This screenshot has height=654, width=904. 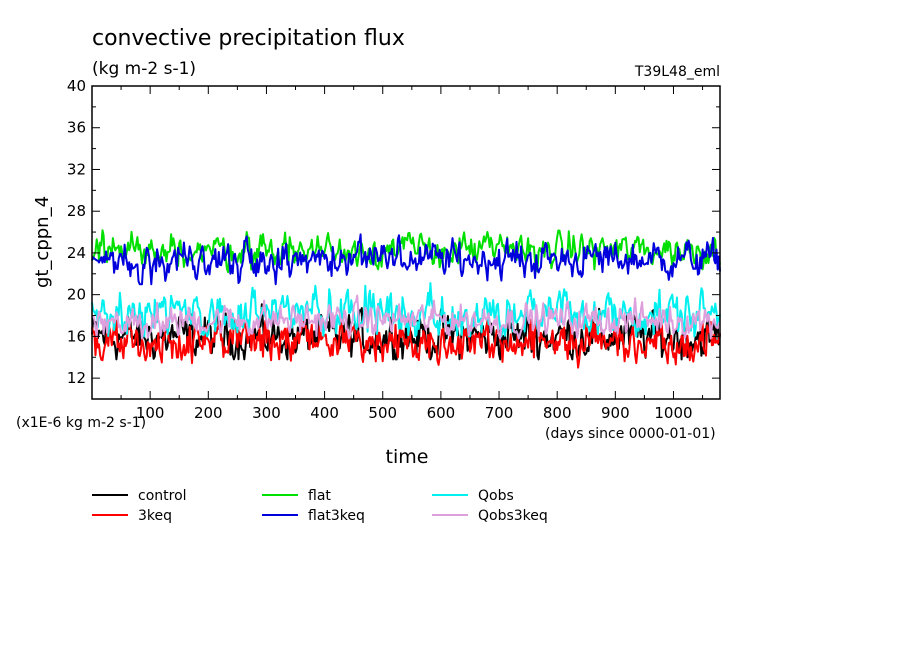 What do you see at coordinates (266, 413) in the screenshot?
I see `x-tick-label: 300` at bounding box center [266, 413].